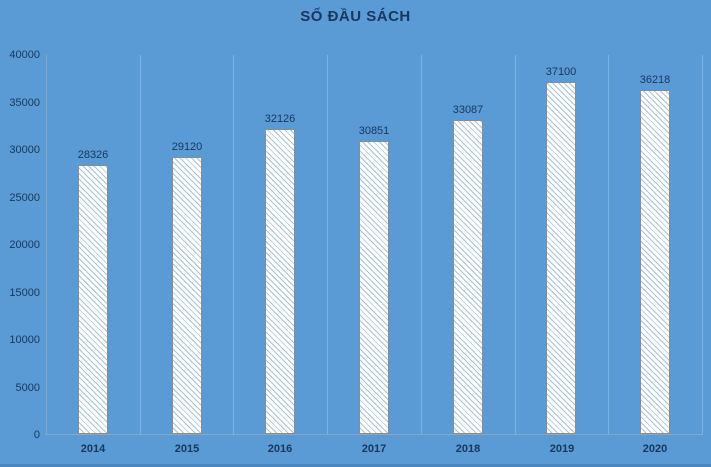  Describe the element at coordinates (187, 147) in the screenshot. I see `bar-value-label: 29120` at that location.